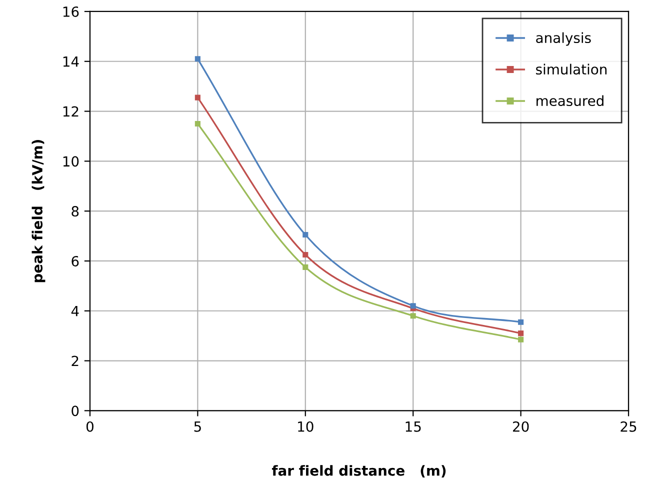 This screenshot has width=652, height=499. I want to click on x-axis-title: far field distance (m), so click(359, 471).